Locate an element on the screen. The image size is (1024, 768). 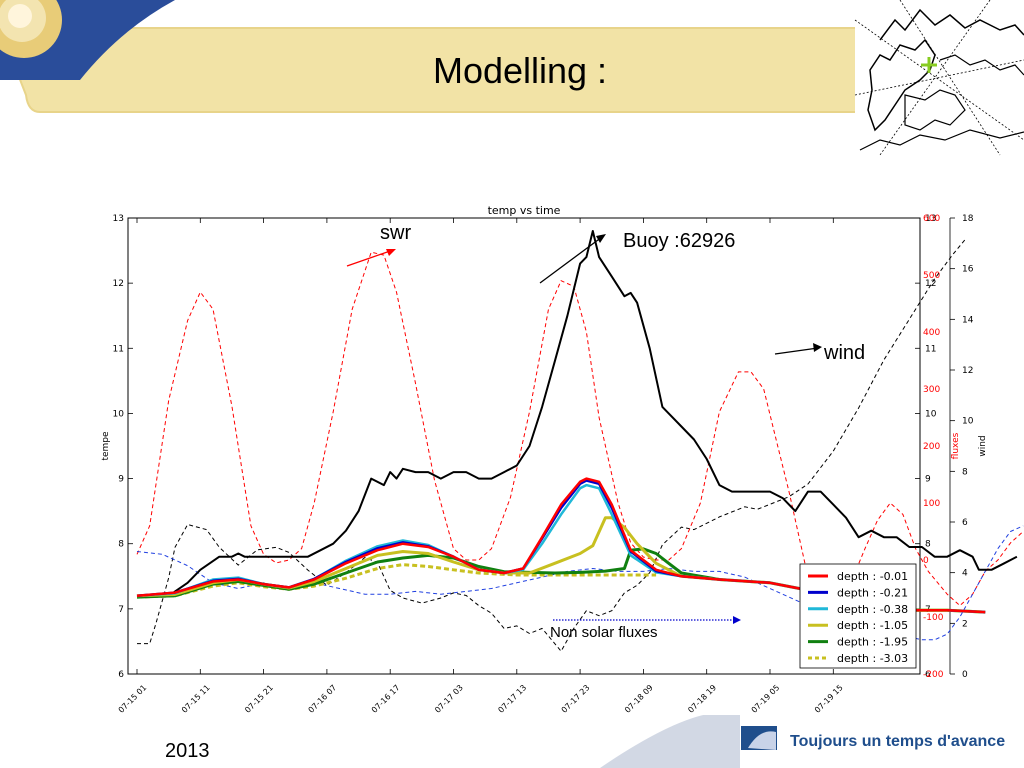
wind-tick-label: 4 is located at coordinates (965, 574).